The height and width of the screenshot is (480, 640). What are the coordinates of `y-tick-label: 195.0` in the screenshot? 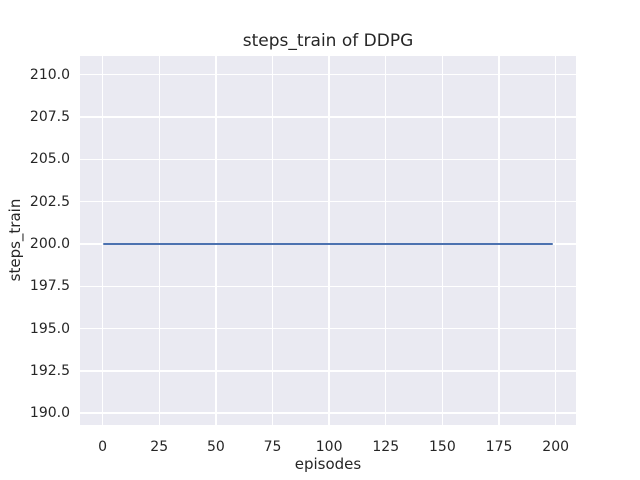 It's located at (49, 328).